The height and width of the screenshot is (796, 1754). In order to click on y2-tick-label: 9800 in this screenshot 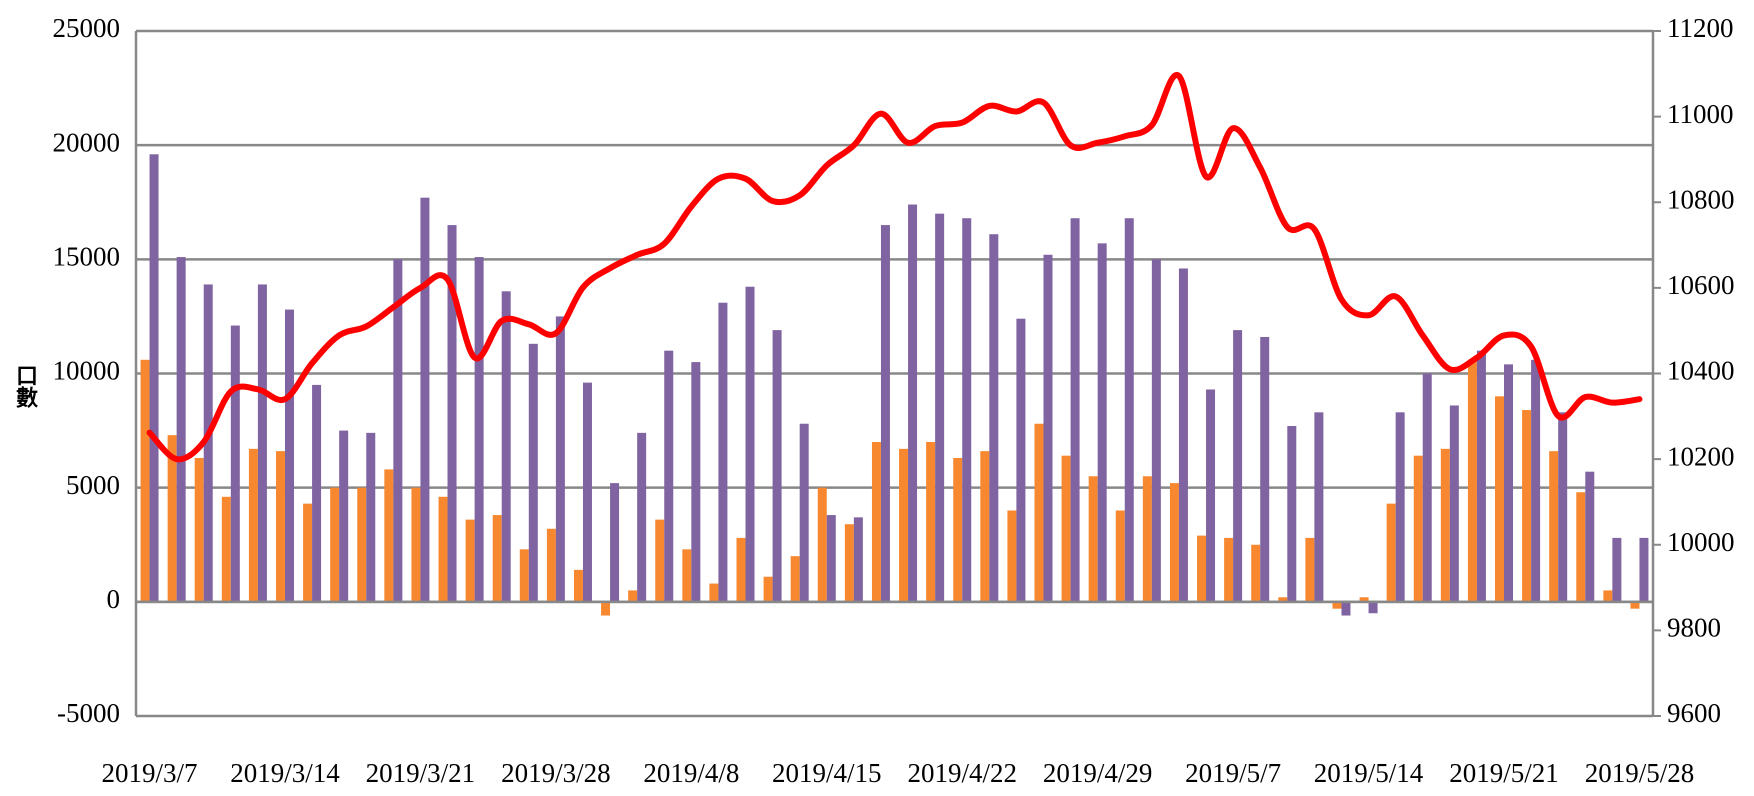, I will do `click(1694, 628)`.